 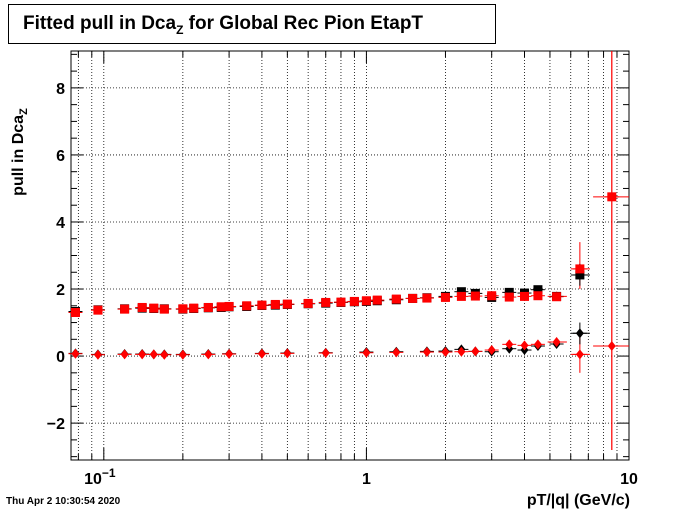 I want to click on y-tick-label: 6, so click(x=60, y=156).